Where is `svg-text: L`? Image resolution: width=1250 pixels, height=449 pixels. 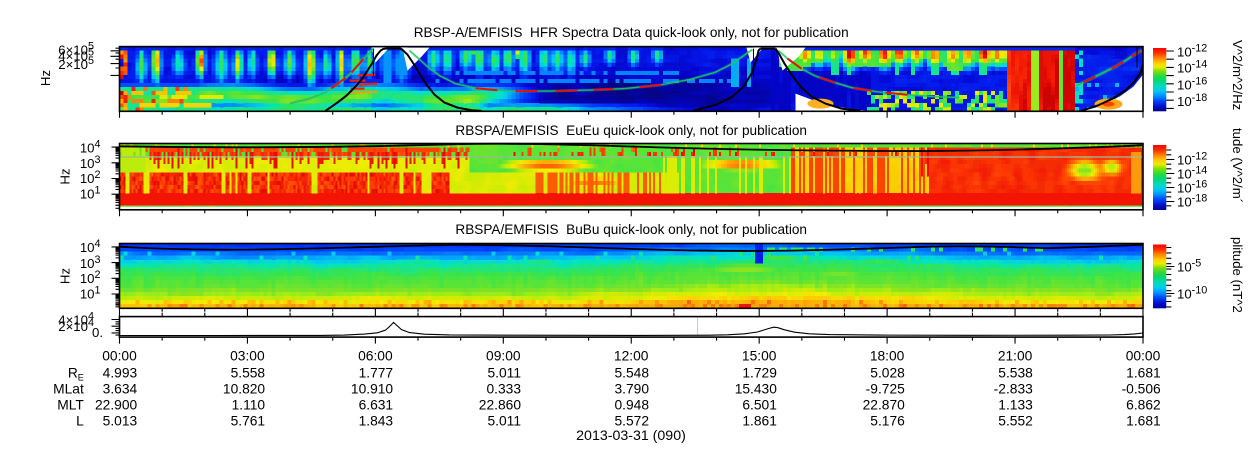 svg-text: L is located at coordinates (80, 420).